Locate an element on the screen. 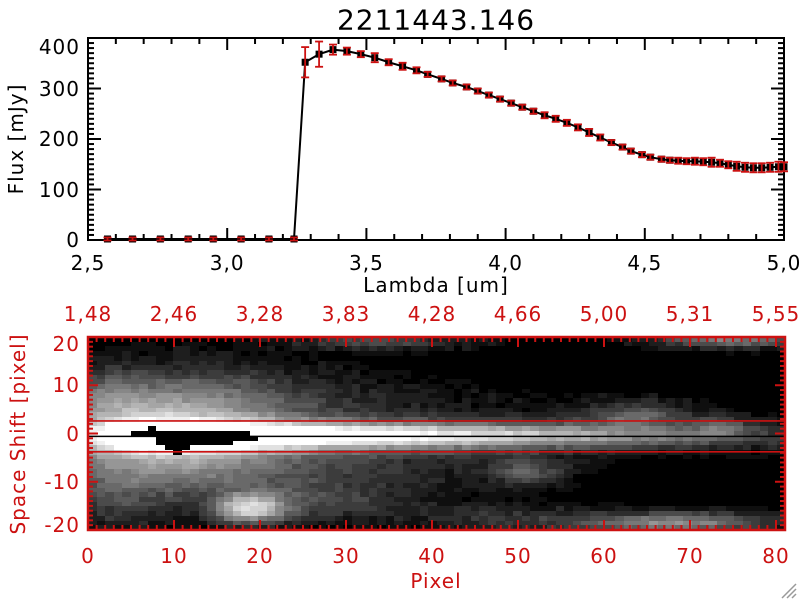  image-x-tick-label: 30 is located at coordinates (346, 556).